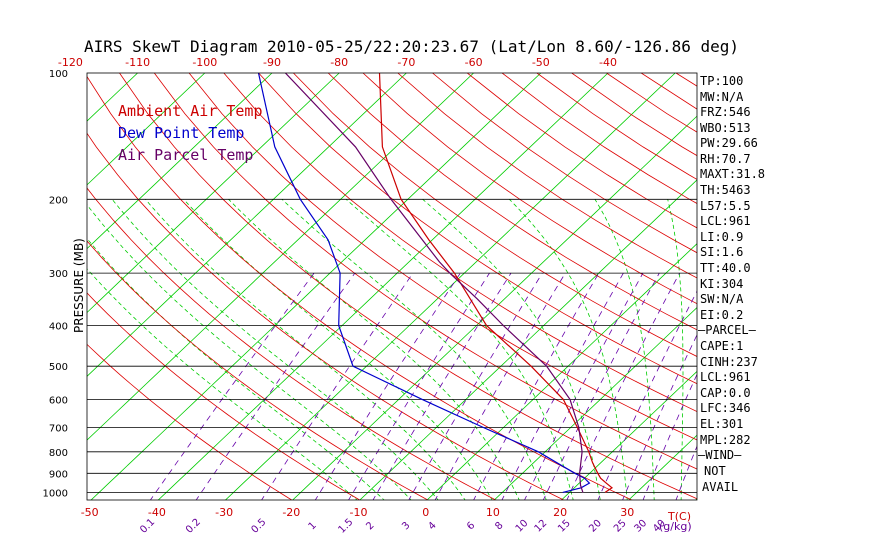  Describe the element at coordinates (727, 330) in the screenshot. I see `parcel-header: —PARCEL—` at that location.